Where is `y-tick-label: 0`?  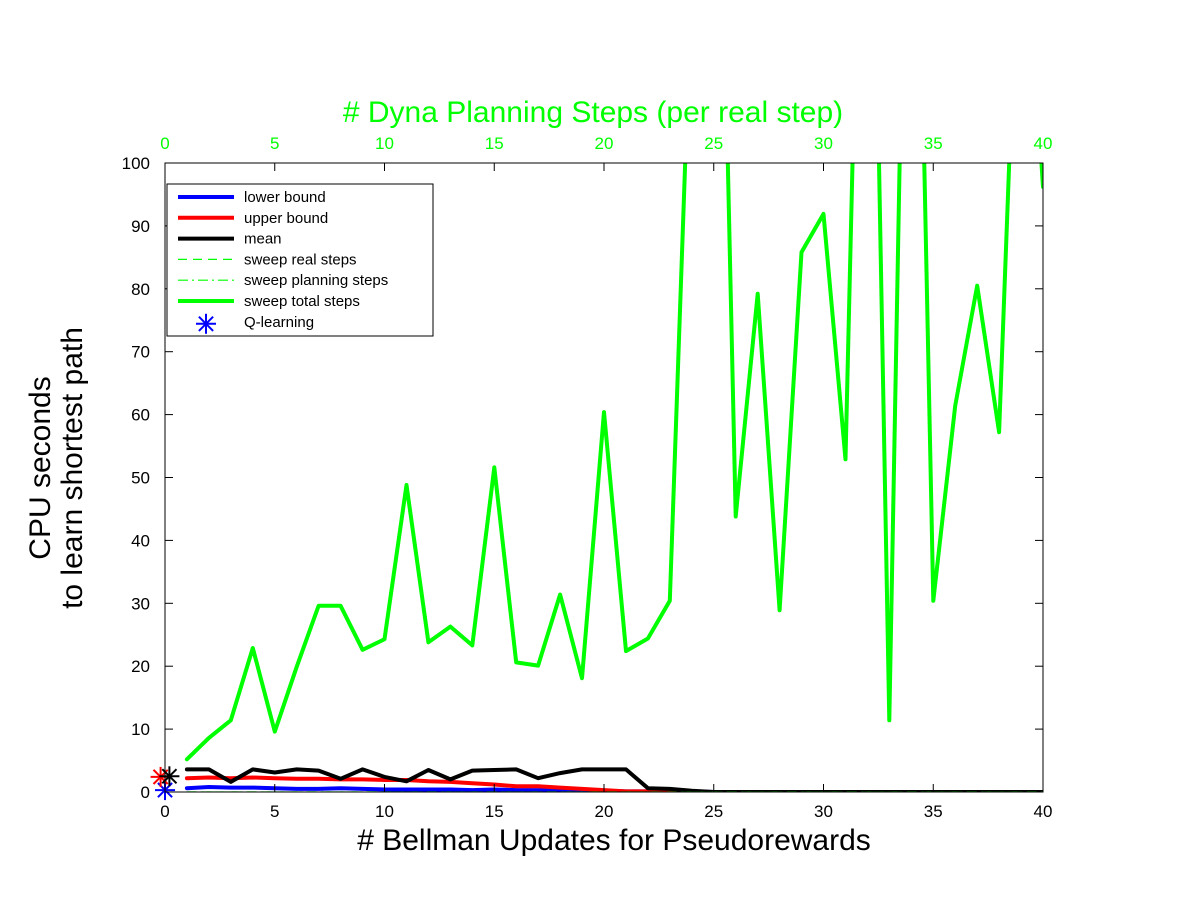
y-tick-label: 0 is located at coordinates (145, 792).